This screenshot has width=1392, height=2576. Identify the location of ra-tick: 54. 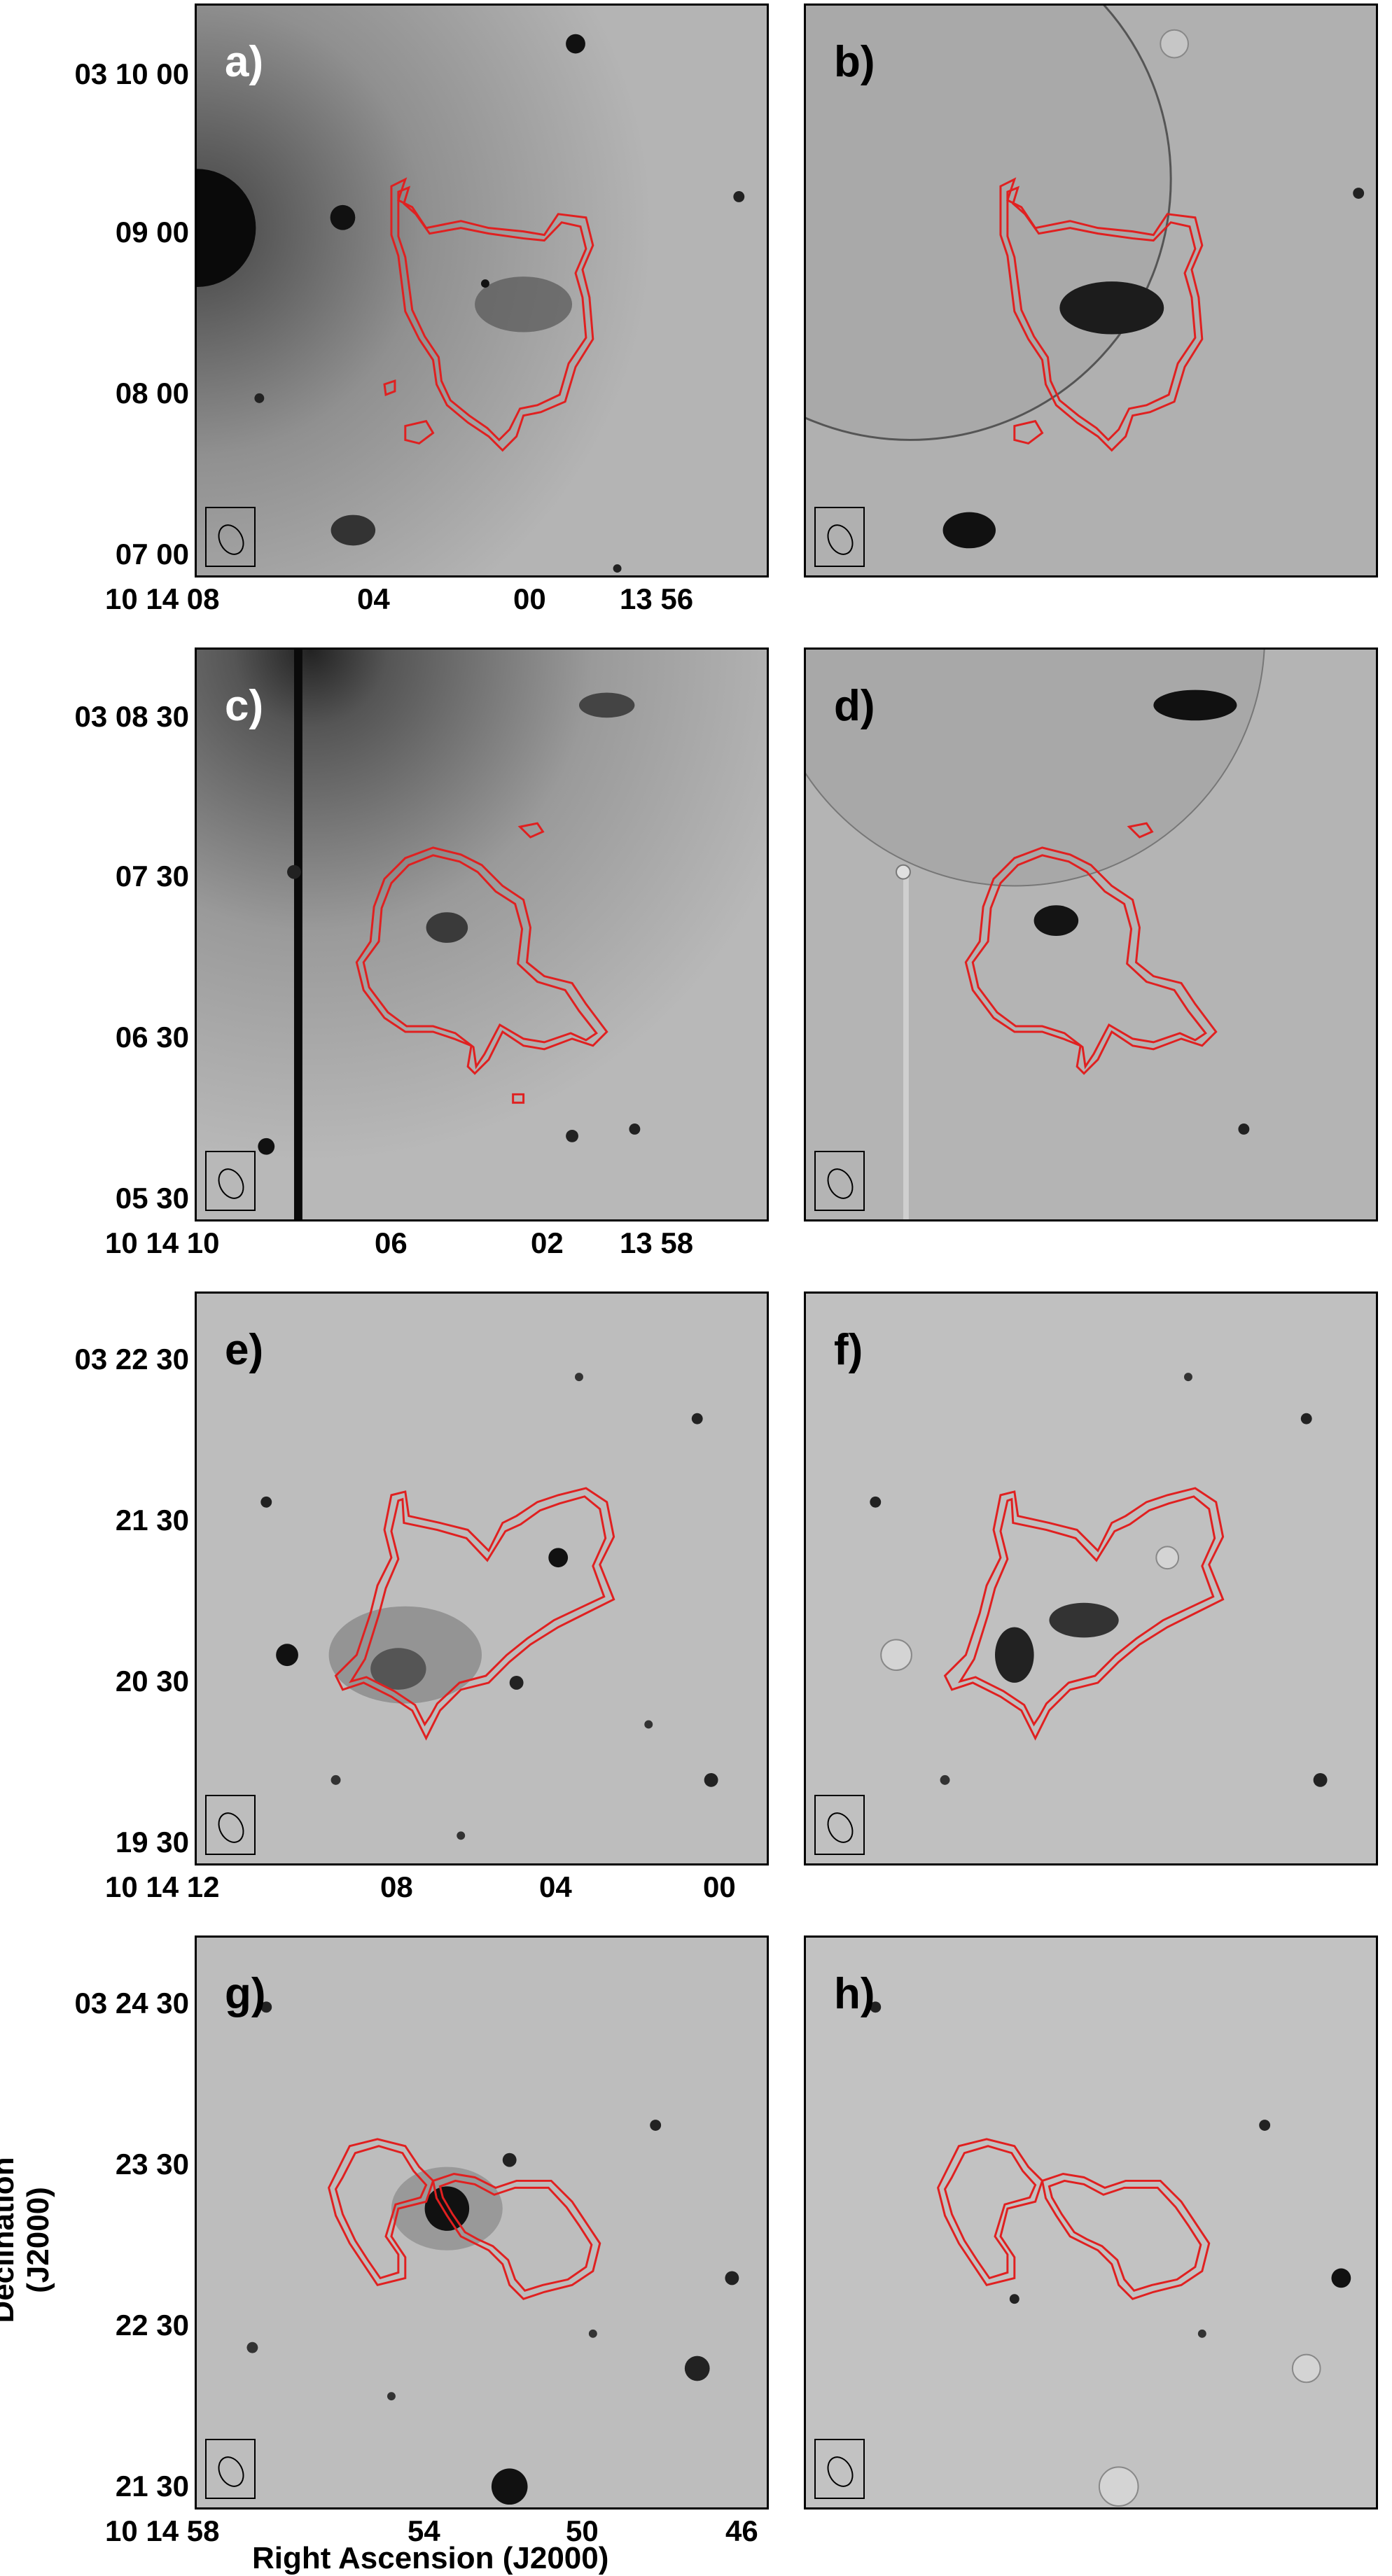
(424, 2530).